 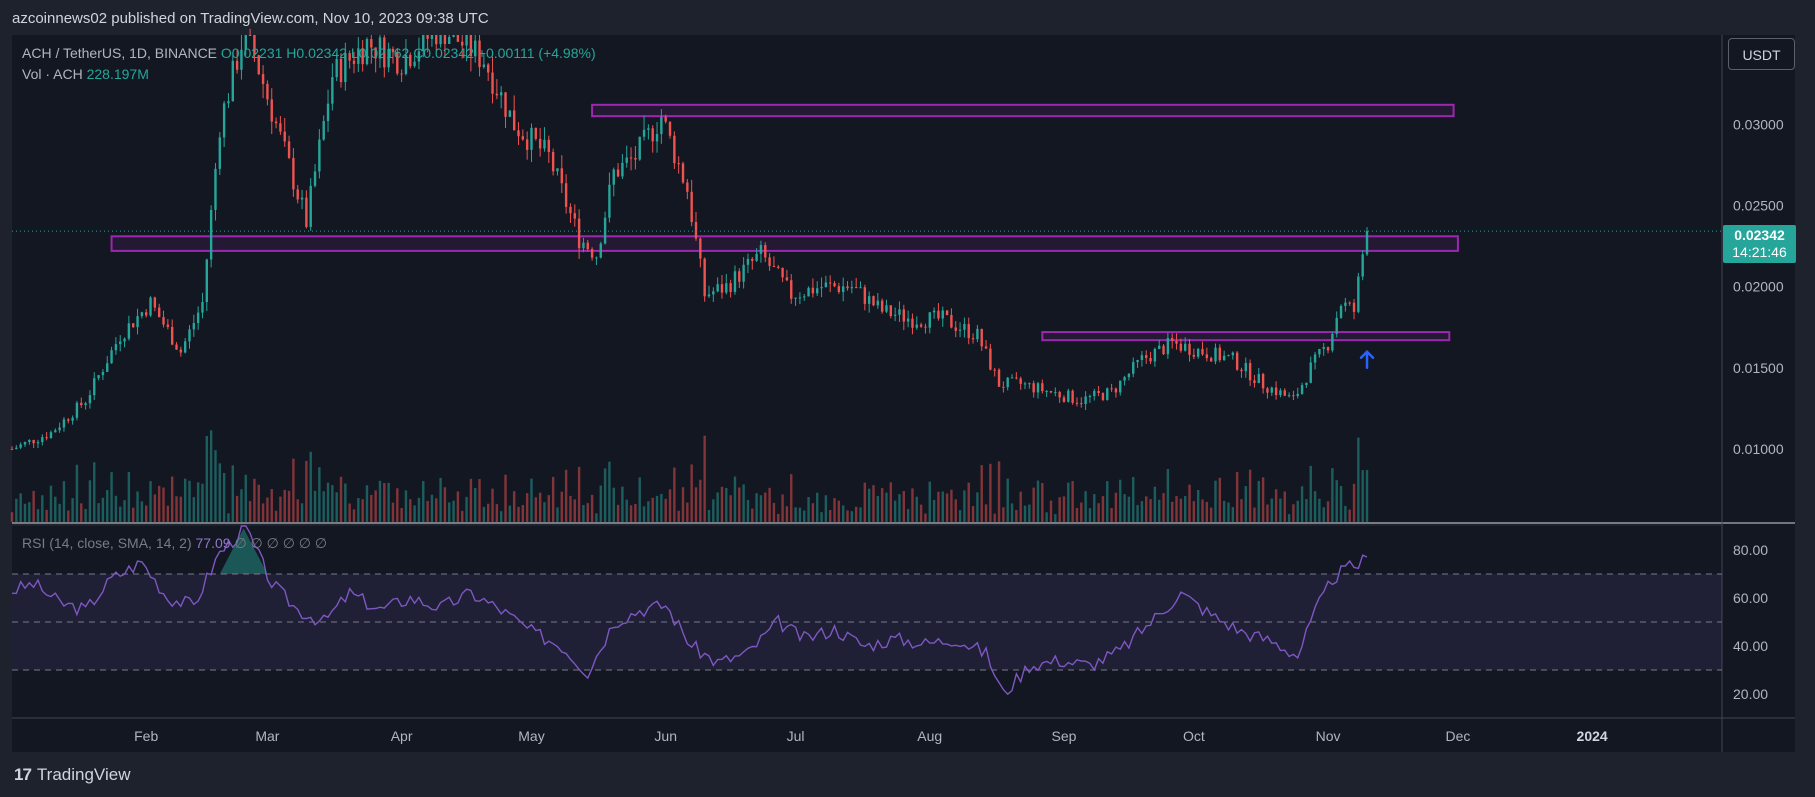 I want to click on symbol-name: ACH / TetherUS, 1D, BINANCE, so click(x=120, y=53).